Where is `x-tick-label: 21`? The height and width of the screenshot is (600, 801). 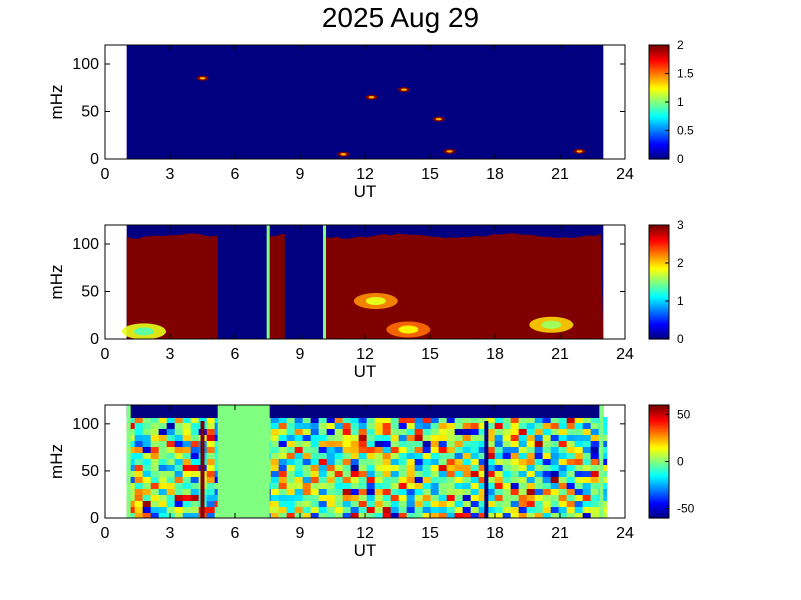 x-tick-label: 21 is located at coordinates (560, 354).